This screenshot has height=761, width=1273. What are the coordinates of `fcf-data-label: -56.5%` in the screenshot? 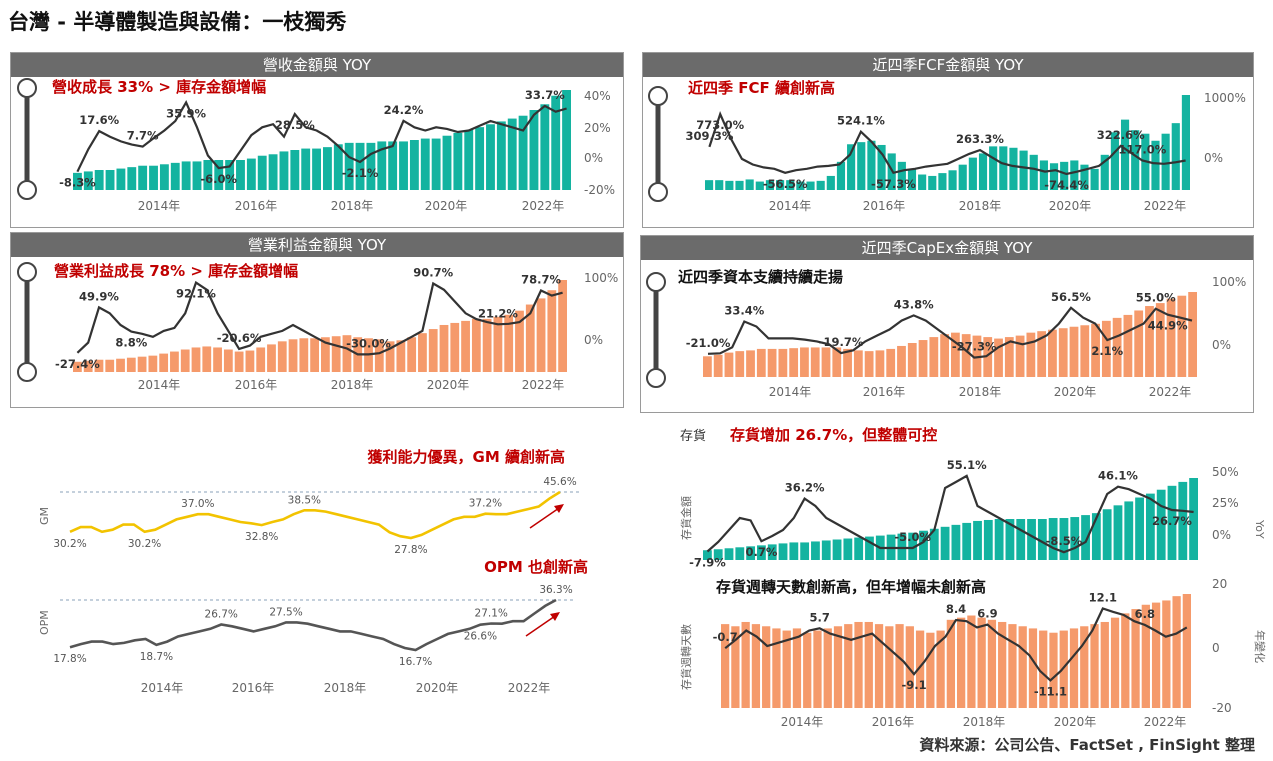 It's located at (785, 184).